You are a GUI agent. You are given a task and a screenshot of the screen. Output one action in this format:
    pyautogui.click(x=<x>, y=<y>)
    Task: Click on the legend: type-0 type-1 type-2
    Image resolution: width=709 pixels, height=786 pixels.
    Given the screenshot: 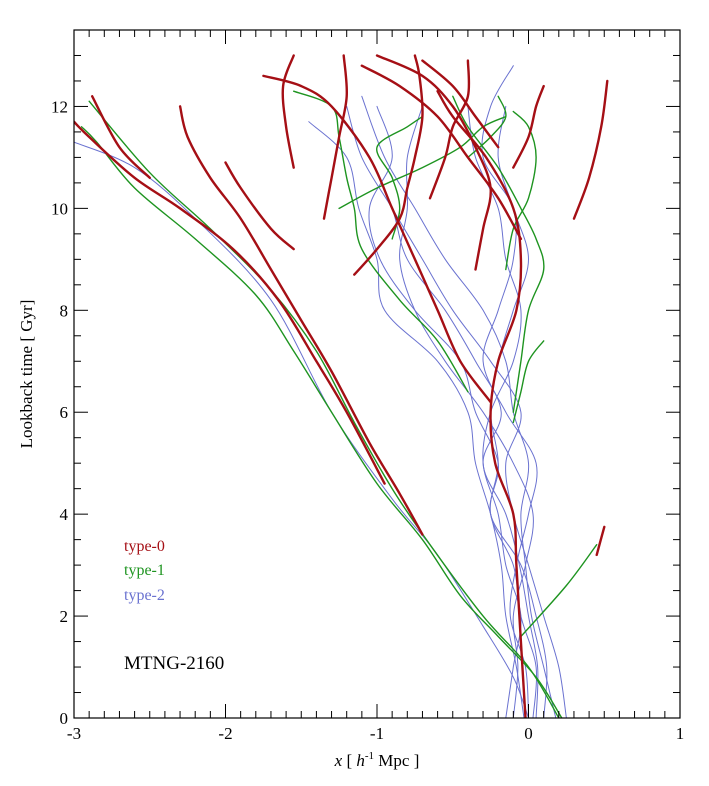 What is the action you would take?
    pyautogui.click(x=144, y=571)
    